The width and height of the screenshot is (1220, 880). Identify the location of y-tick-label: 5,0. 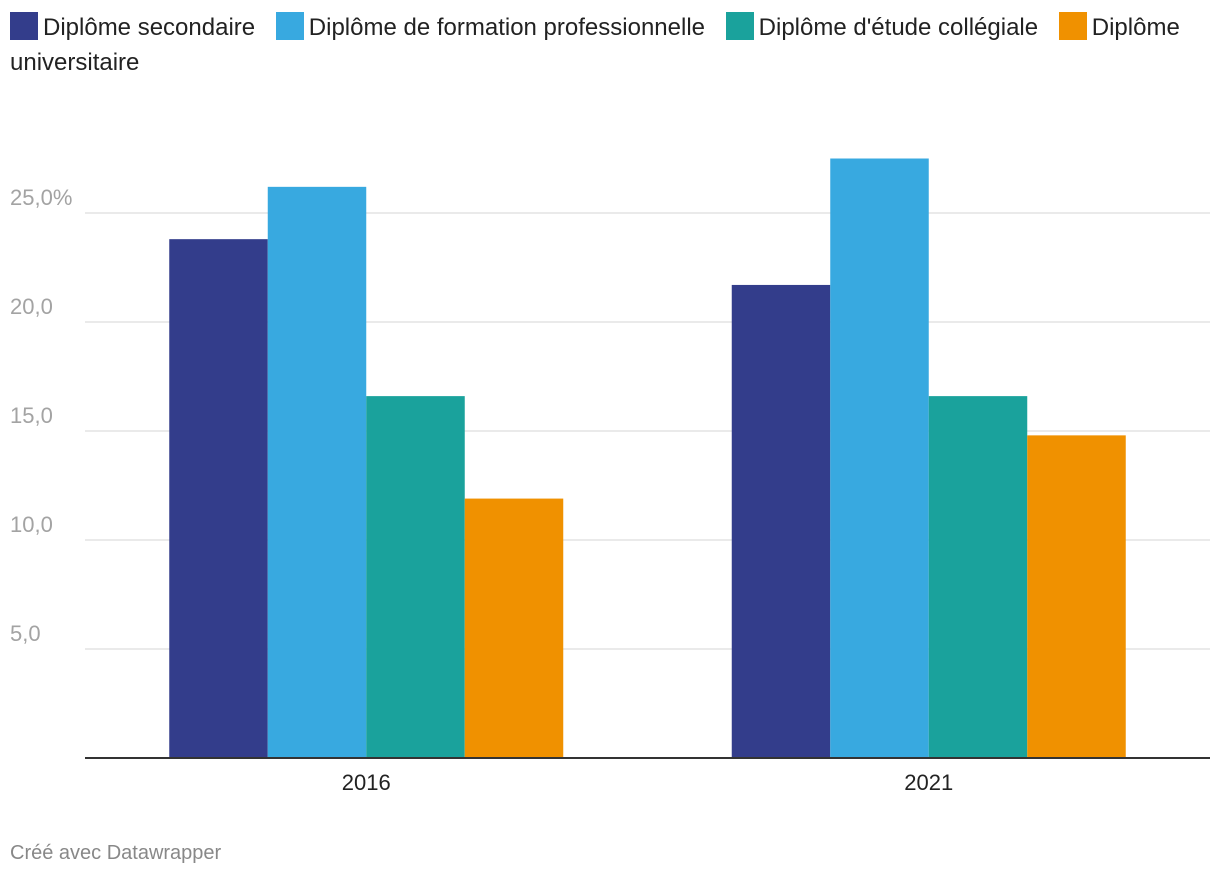
(25, 633).